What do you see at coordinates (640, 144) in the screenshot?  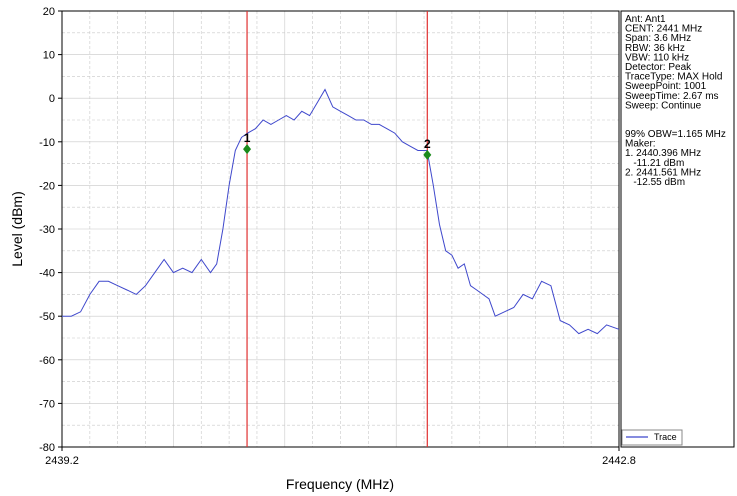 I see `obw-line: Maker:` at bounding box center [640, 144].